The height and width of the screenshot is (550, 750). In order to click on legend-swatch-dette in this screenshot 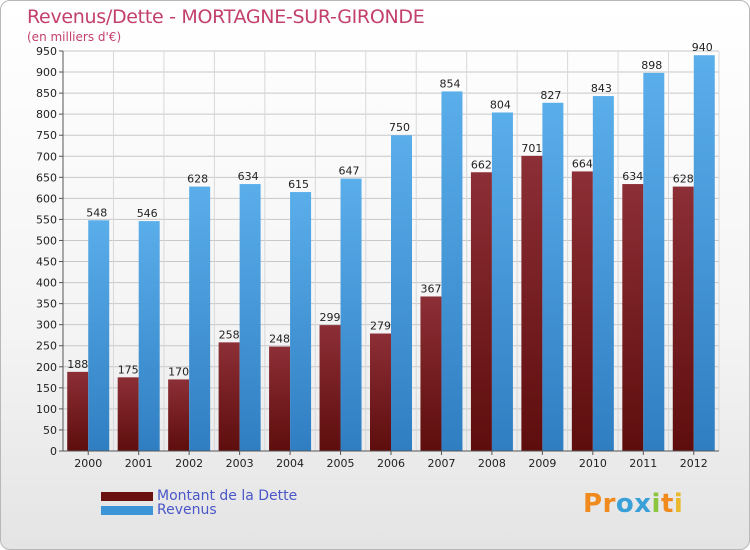, I will do `click(127, 496)`.